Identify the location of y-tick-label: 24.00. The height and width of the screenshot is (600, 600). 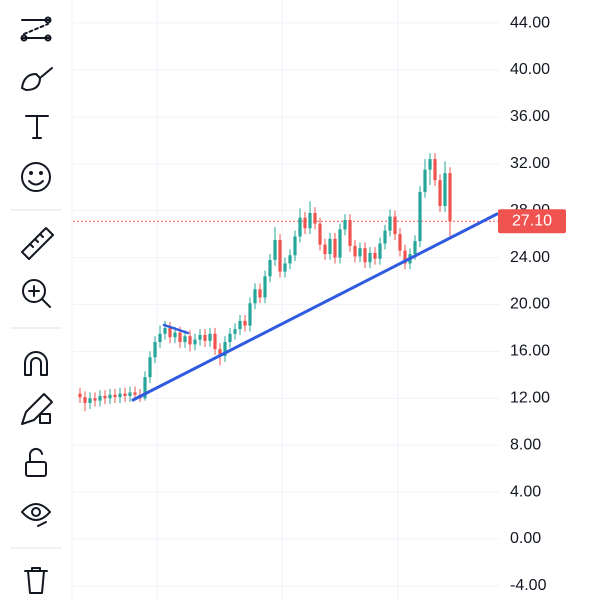
(530, 257).